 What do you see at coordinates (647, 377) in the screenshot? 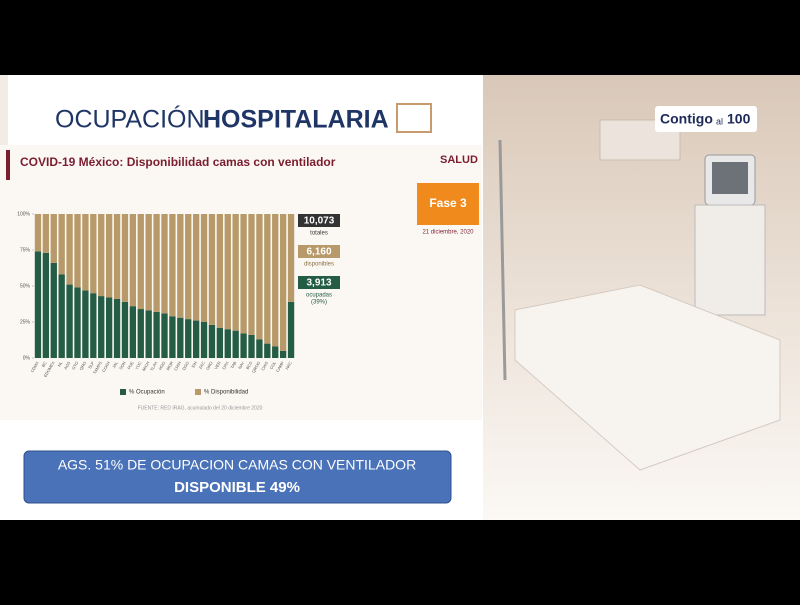
I see `bed` at bounding box center [647, 377].